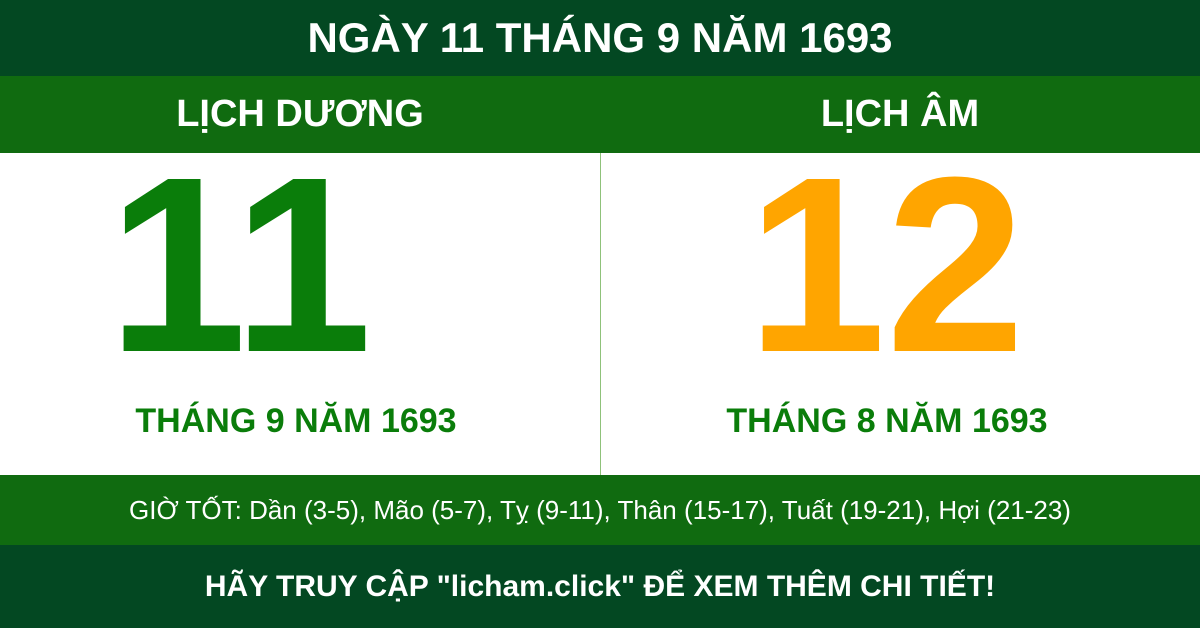  Describe the element at coordinates (886, 264) in the screenshot. I see `lunar-day: 12` at that location.